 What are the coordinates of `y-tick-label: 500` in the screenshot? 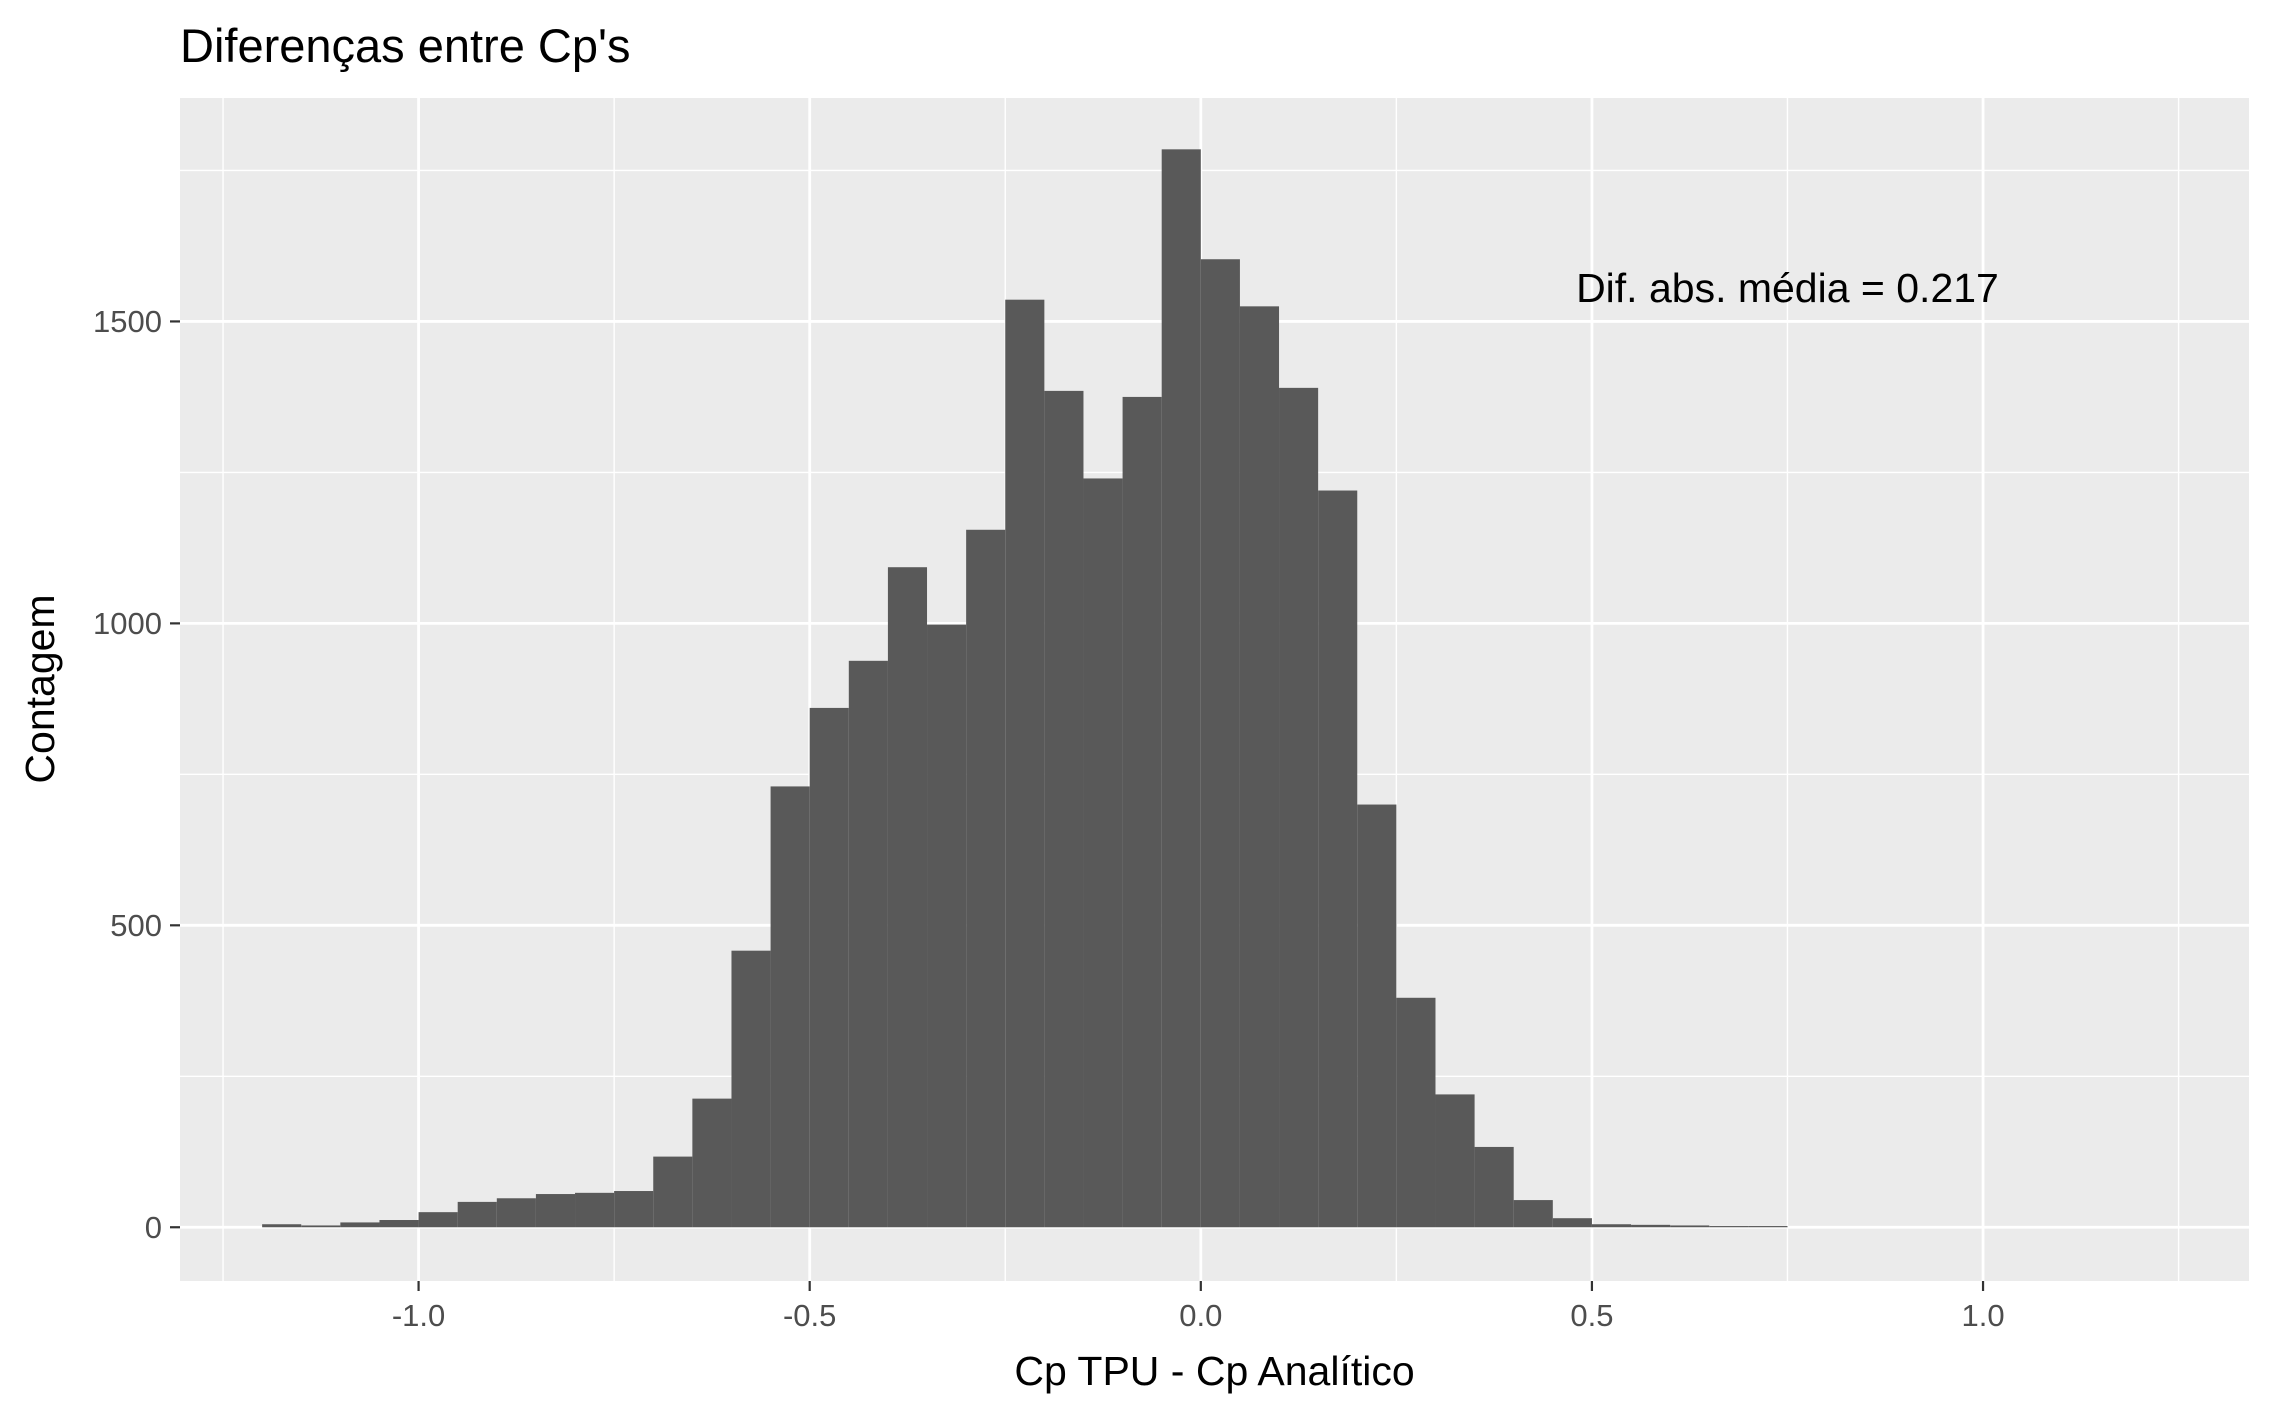 It's located at (136, 925).